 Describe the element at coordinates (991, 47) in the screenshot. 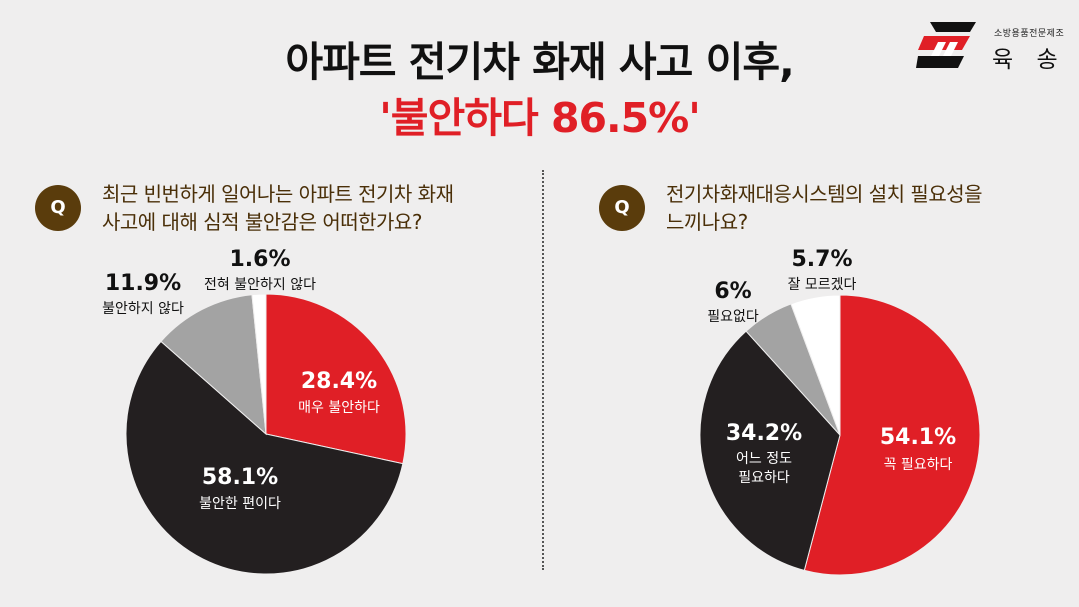

I see `brand-logo: 소방용품전문제조 육 송` at that location.